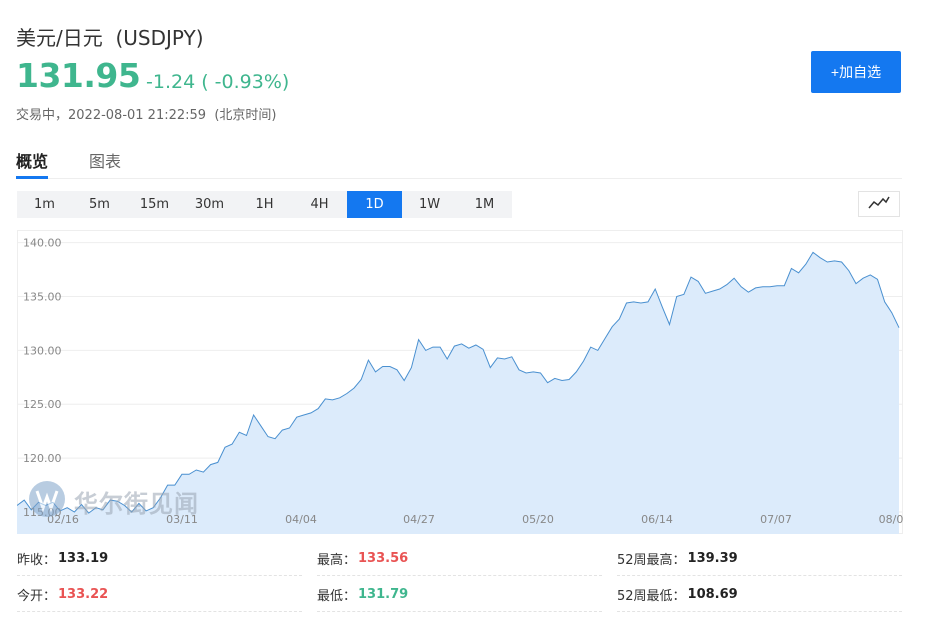  What do you see at coordinates (218, 82) in the screenshot?
I see `price-change: -1.24 ( -0.93%)` at bounding box center [218, 82].